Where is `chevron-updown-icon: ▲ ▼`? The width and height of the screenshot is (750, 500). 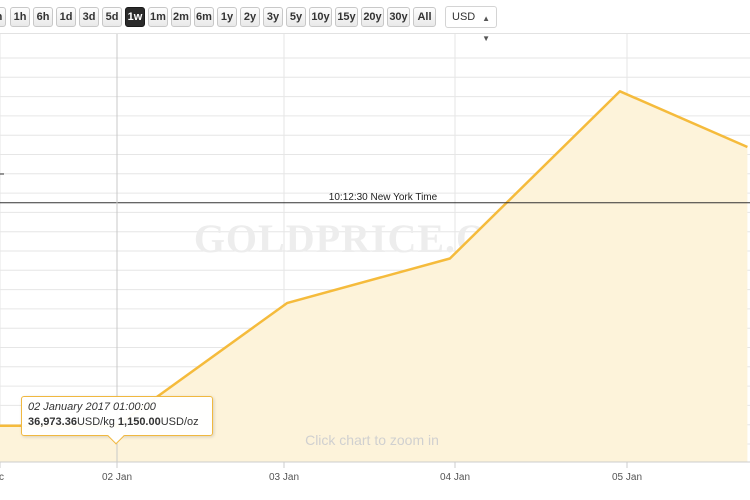
chevron-updown-icon: ▲ ▼ is located at coordinates (486, 28).